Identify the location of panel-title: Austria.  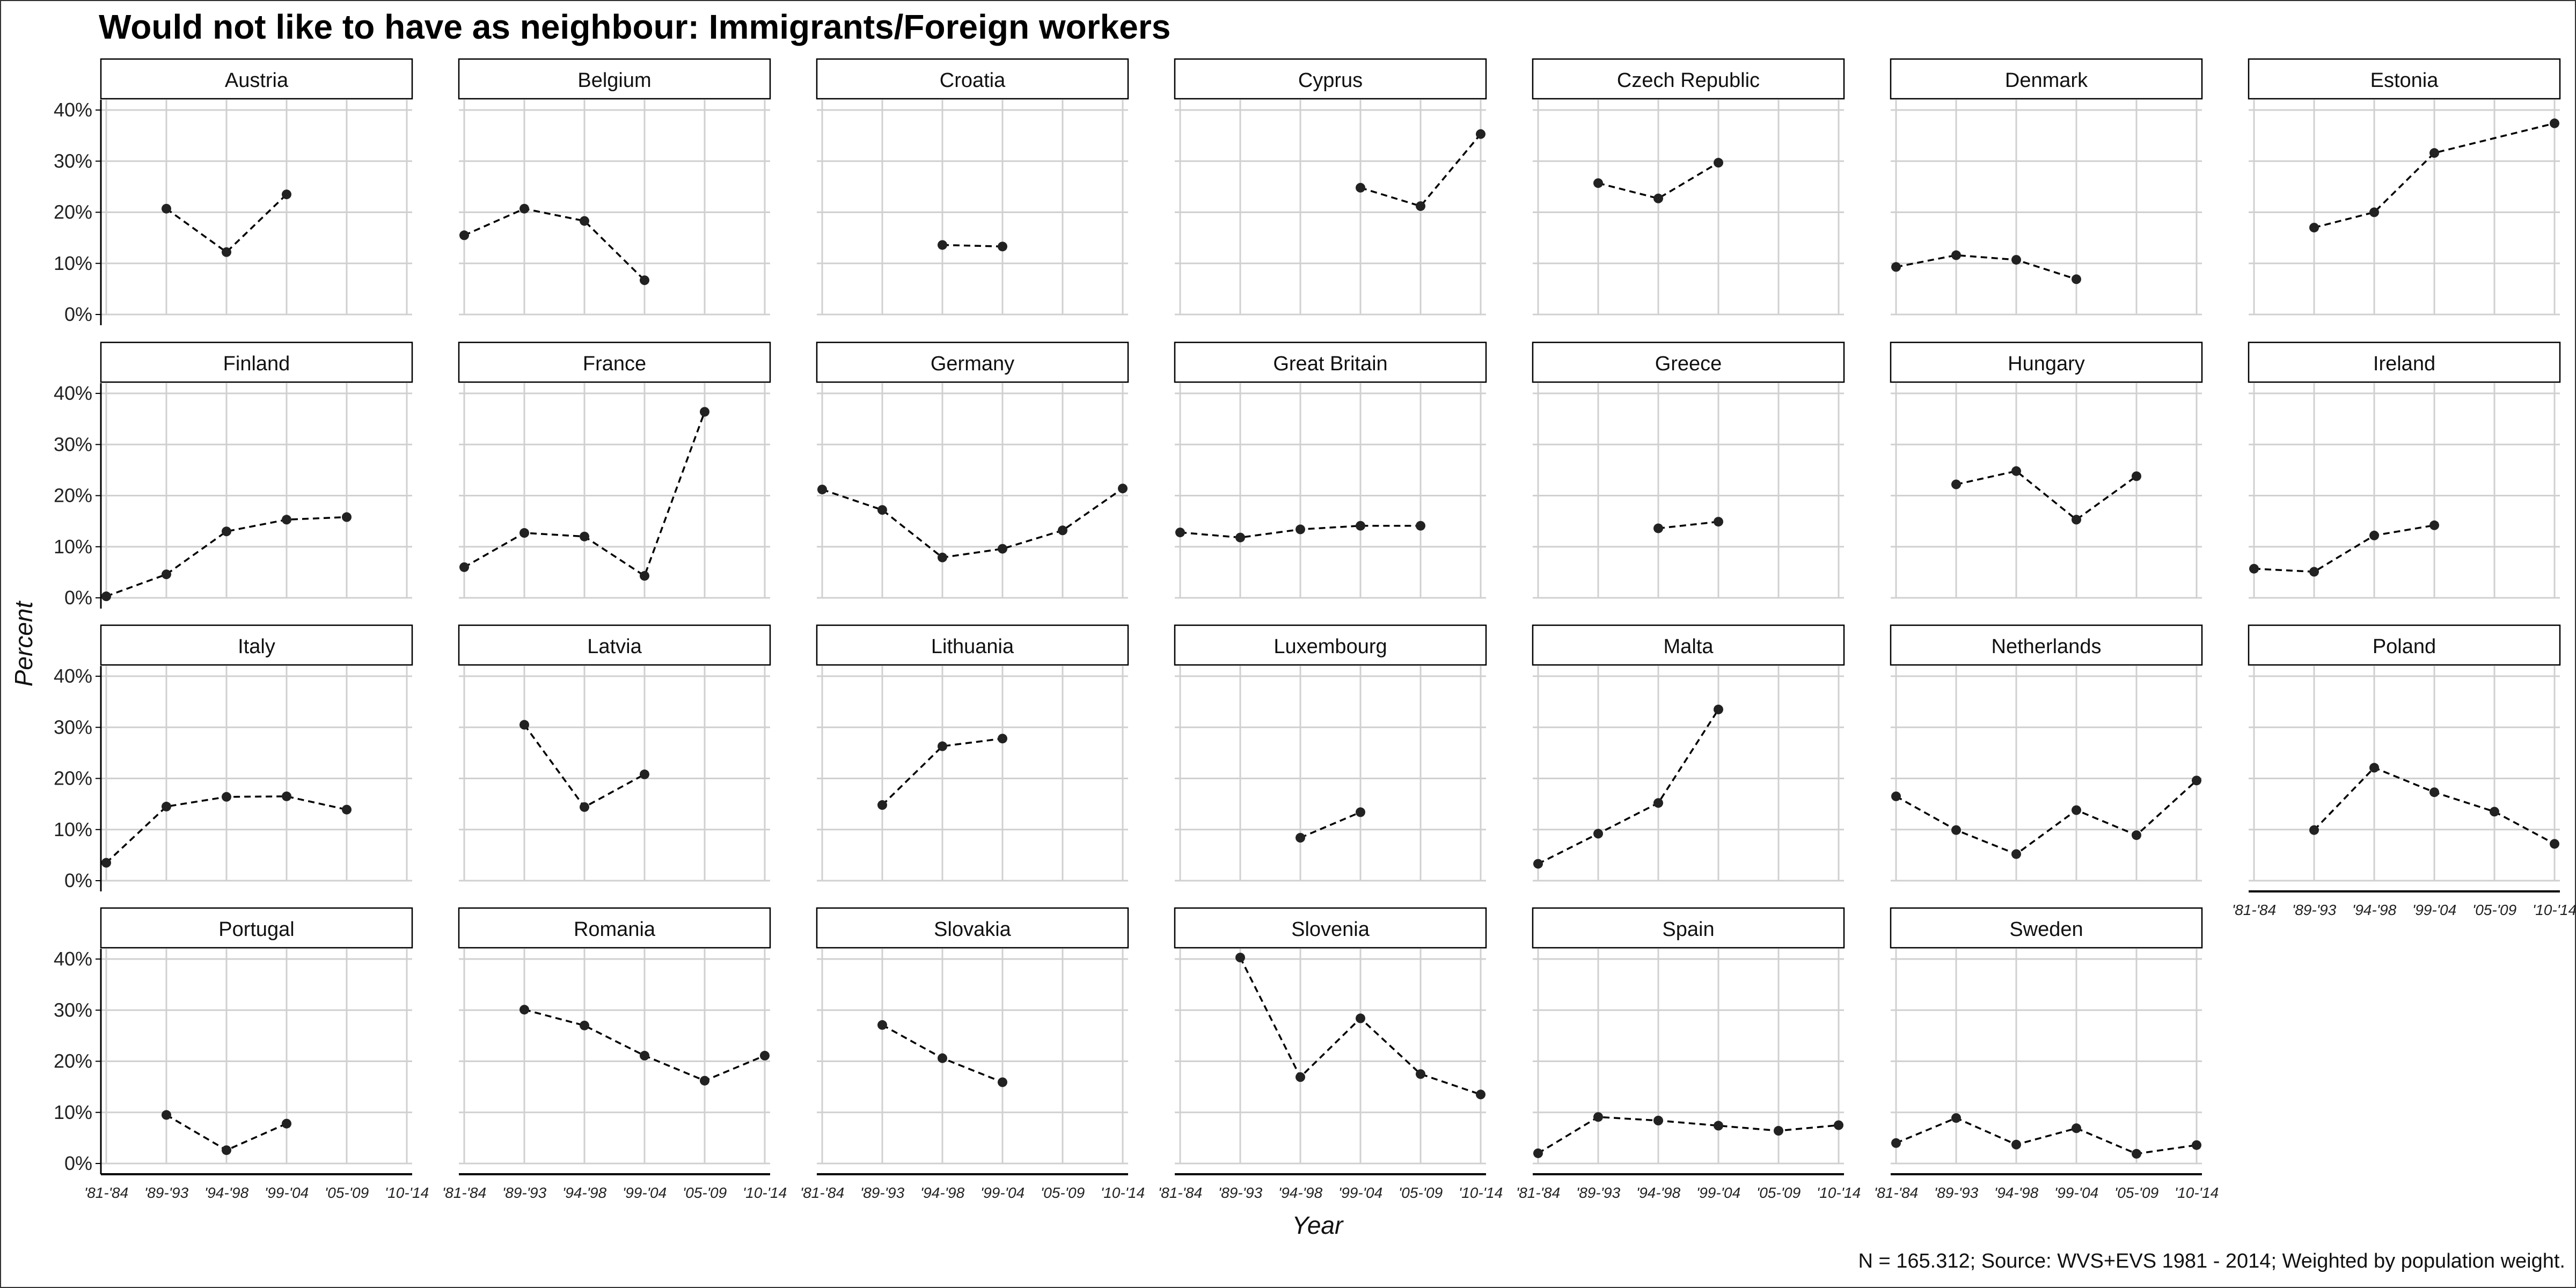
(257, 80).